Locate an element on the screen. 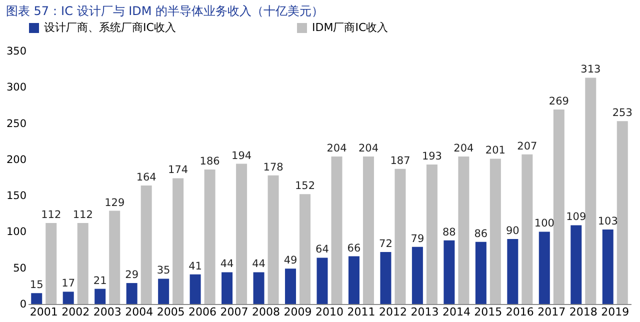 Image resolution: width=640 pixels, height=322 pixels. data-label: 129 is located at coordinates (114, 202).